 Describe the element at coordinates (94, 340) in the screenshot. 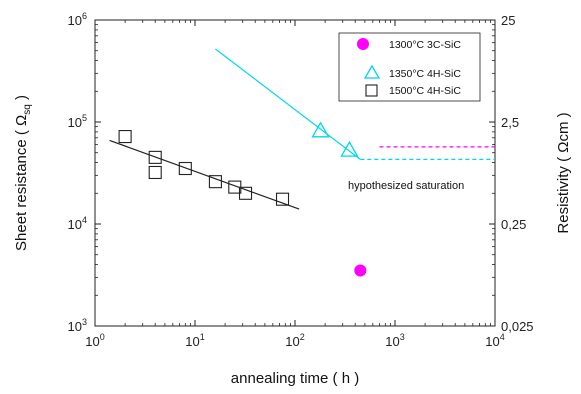

I see `x-tick-label: 10⁰` at that location.